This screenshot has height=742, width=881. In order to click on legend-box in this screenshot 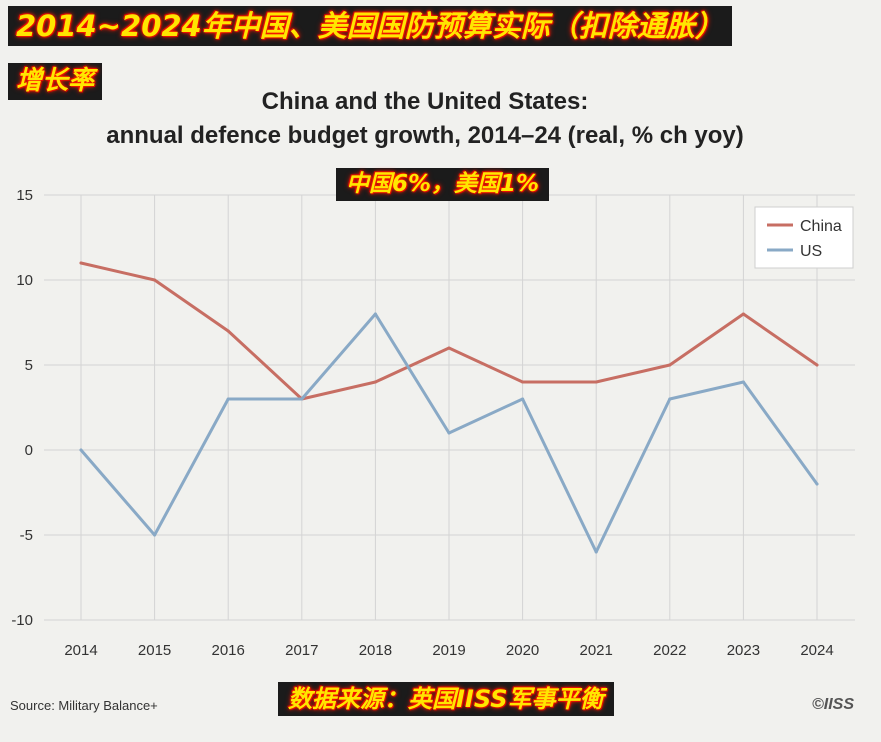, I will do `click(804, 237)`.